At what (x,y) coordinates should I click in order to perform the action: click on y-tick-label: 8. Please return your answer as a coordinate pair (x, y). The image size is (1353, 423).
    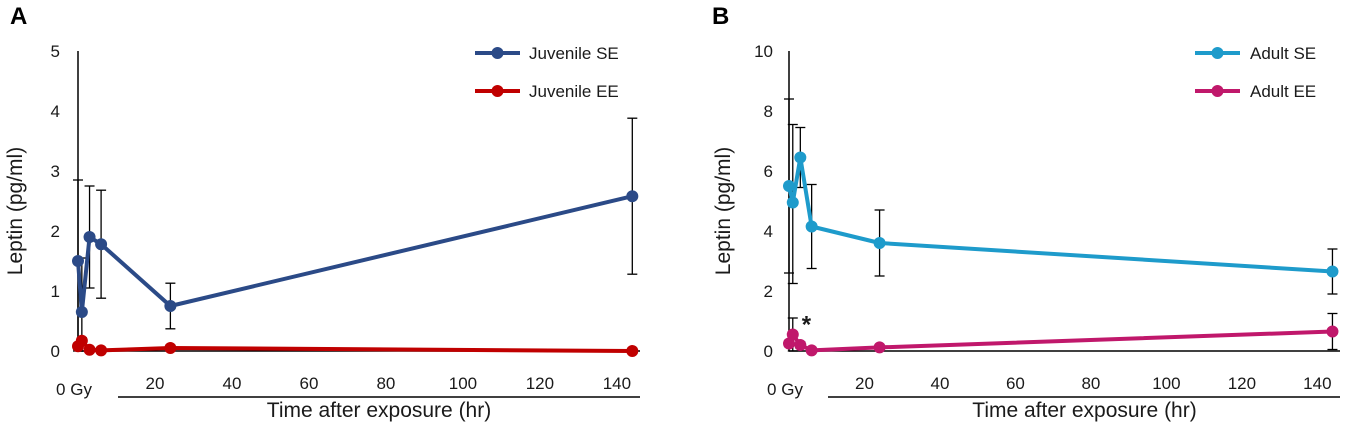
    Looking at the image, I should click on (768, 111).